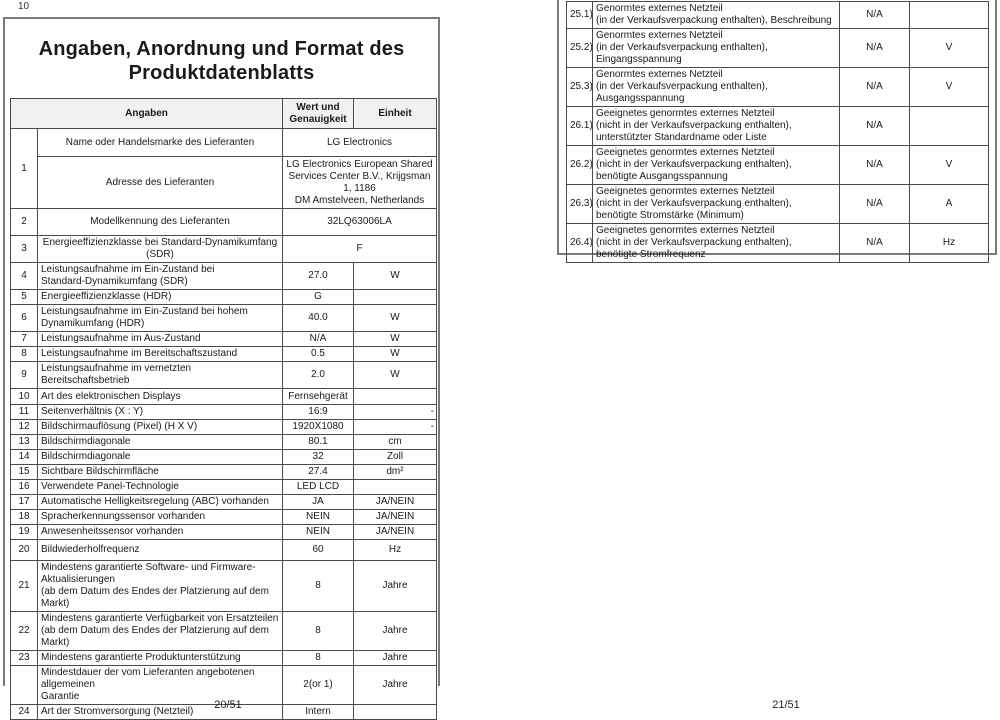  I want to click on row-number: 15, so click(24, 472).